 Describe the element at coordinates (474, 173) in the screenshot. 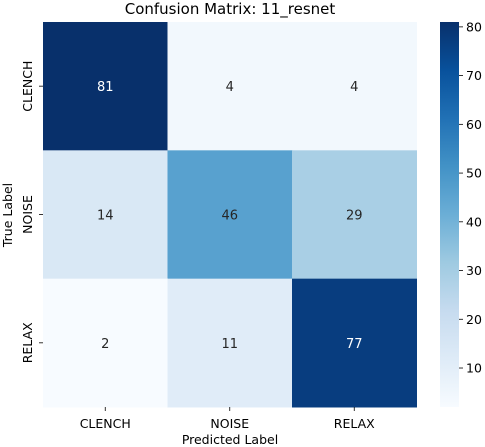

I see `colorbar-tick-label: 50` at that location.